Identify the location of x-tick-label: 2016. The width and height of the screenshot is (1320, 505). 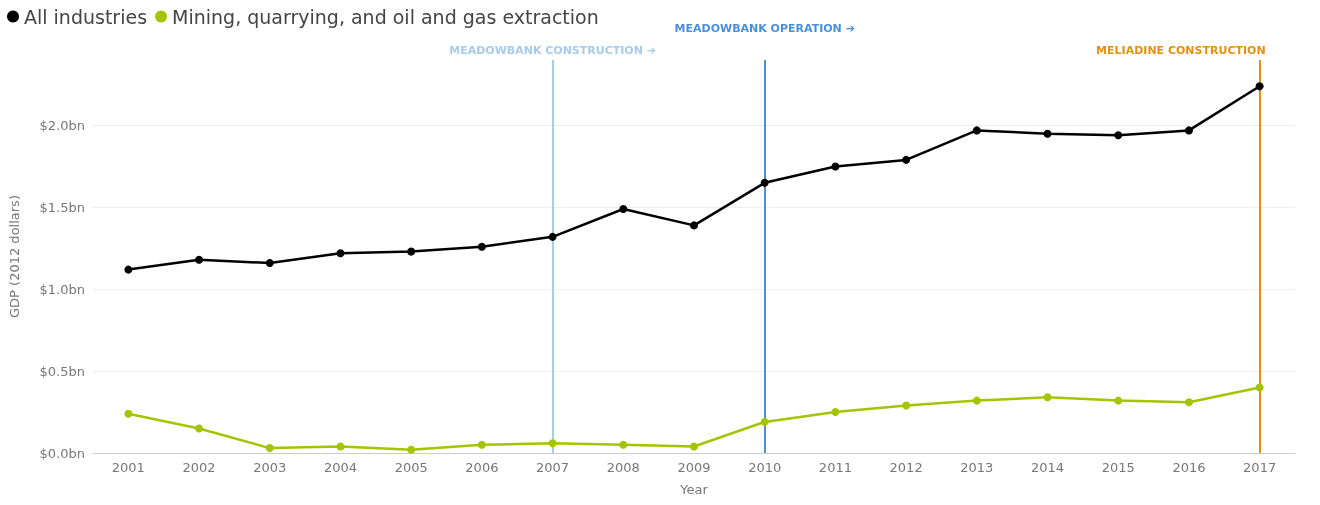
(1189, 467).